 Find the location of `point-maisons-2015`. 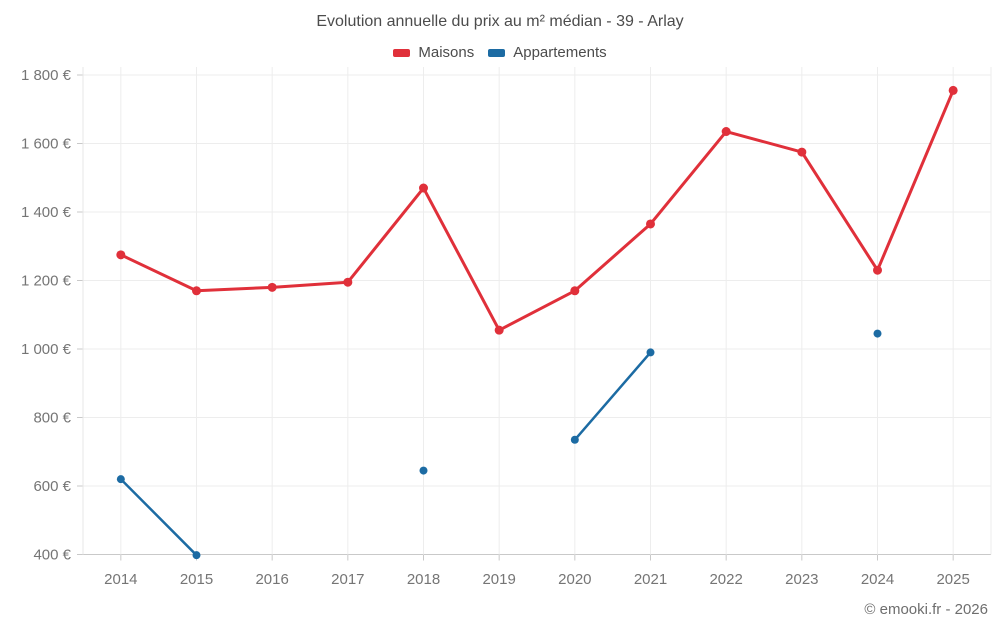

point-maisons-2015 is located at coordinates (196, 291).